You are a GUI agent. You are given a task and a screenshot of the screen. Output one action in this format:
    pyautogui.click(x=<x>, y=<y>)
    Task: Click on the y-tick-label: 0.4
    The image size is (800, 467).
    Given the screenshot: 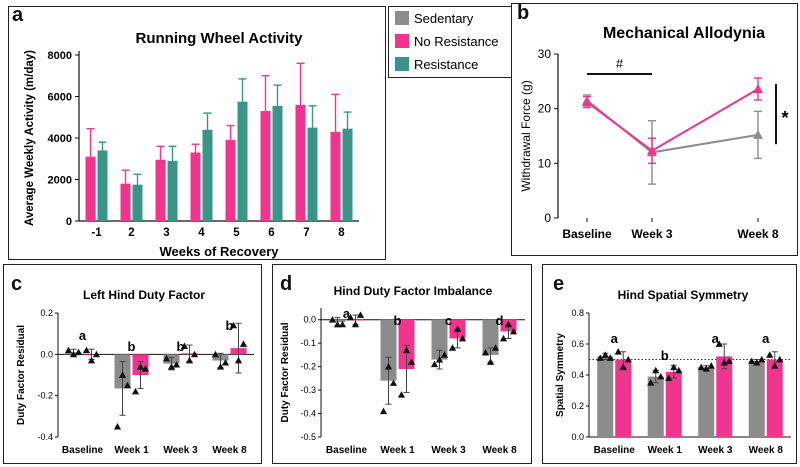 What is the action you would take?
    pyautogui.click(x=577, y=375)
    